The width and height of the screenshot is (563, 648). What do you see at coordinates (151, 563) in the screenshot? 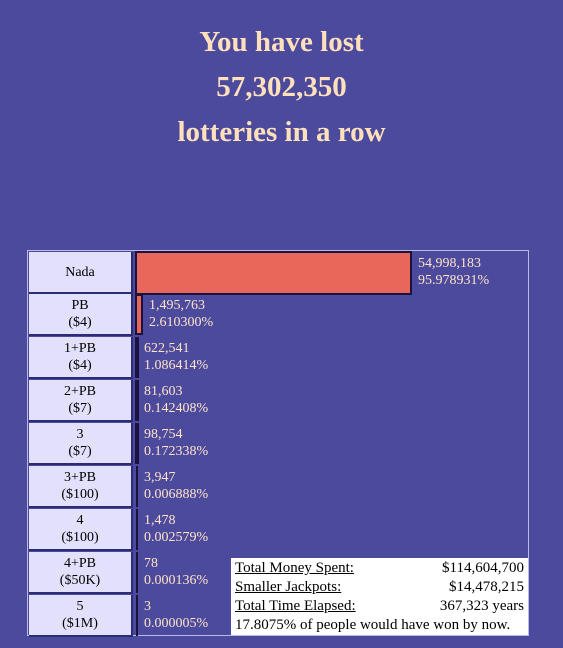
I see `outcome-count: 78` at bounding box center [151, 563].